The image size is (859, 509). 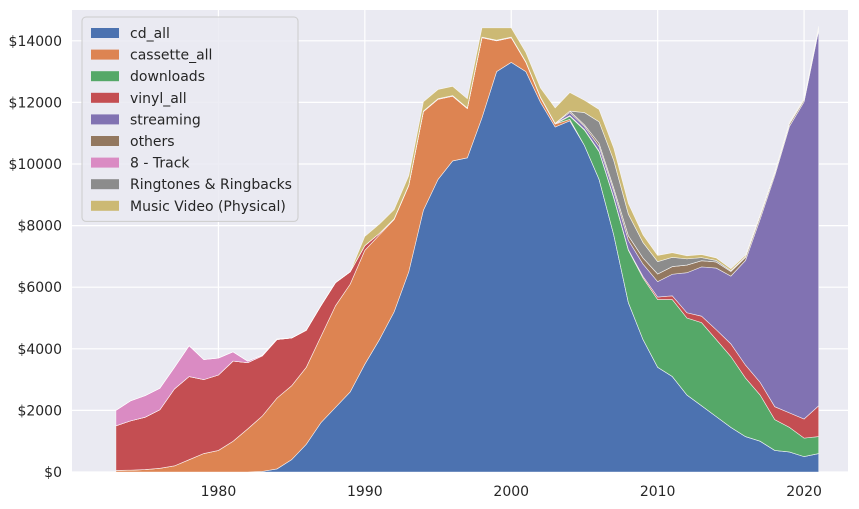 What do you see at coordinates (152, 142) in the screenshot?
I see `legend-label: others` at bounding box center [152, 142].